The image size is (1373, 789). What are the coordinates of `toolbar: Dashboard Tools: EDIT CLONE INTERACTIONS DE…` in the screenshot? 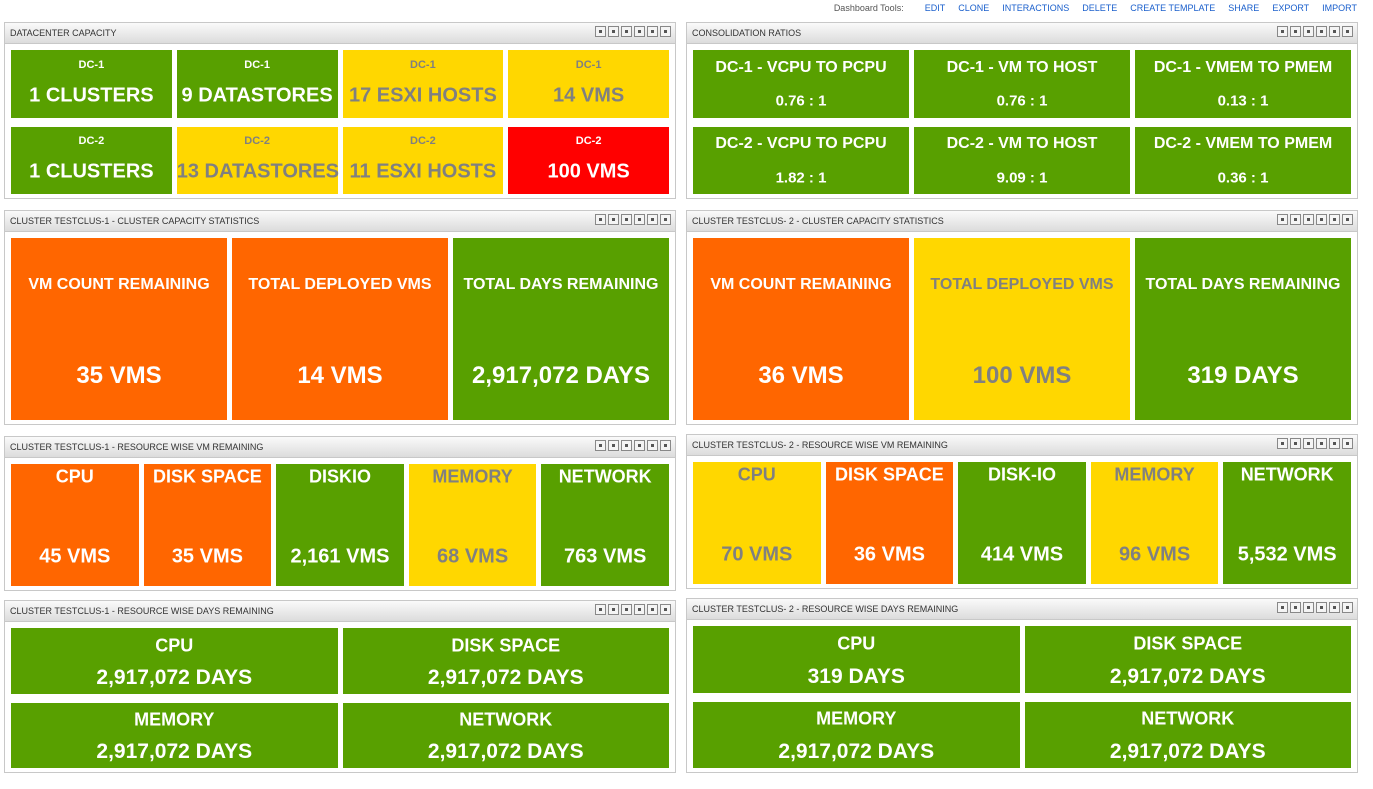 It's located at (1095, 8).